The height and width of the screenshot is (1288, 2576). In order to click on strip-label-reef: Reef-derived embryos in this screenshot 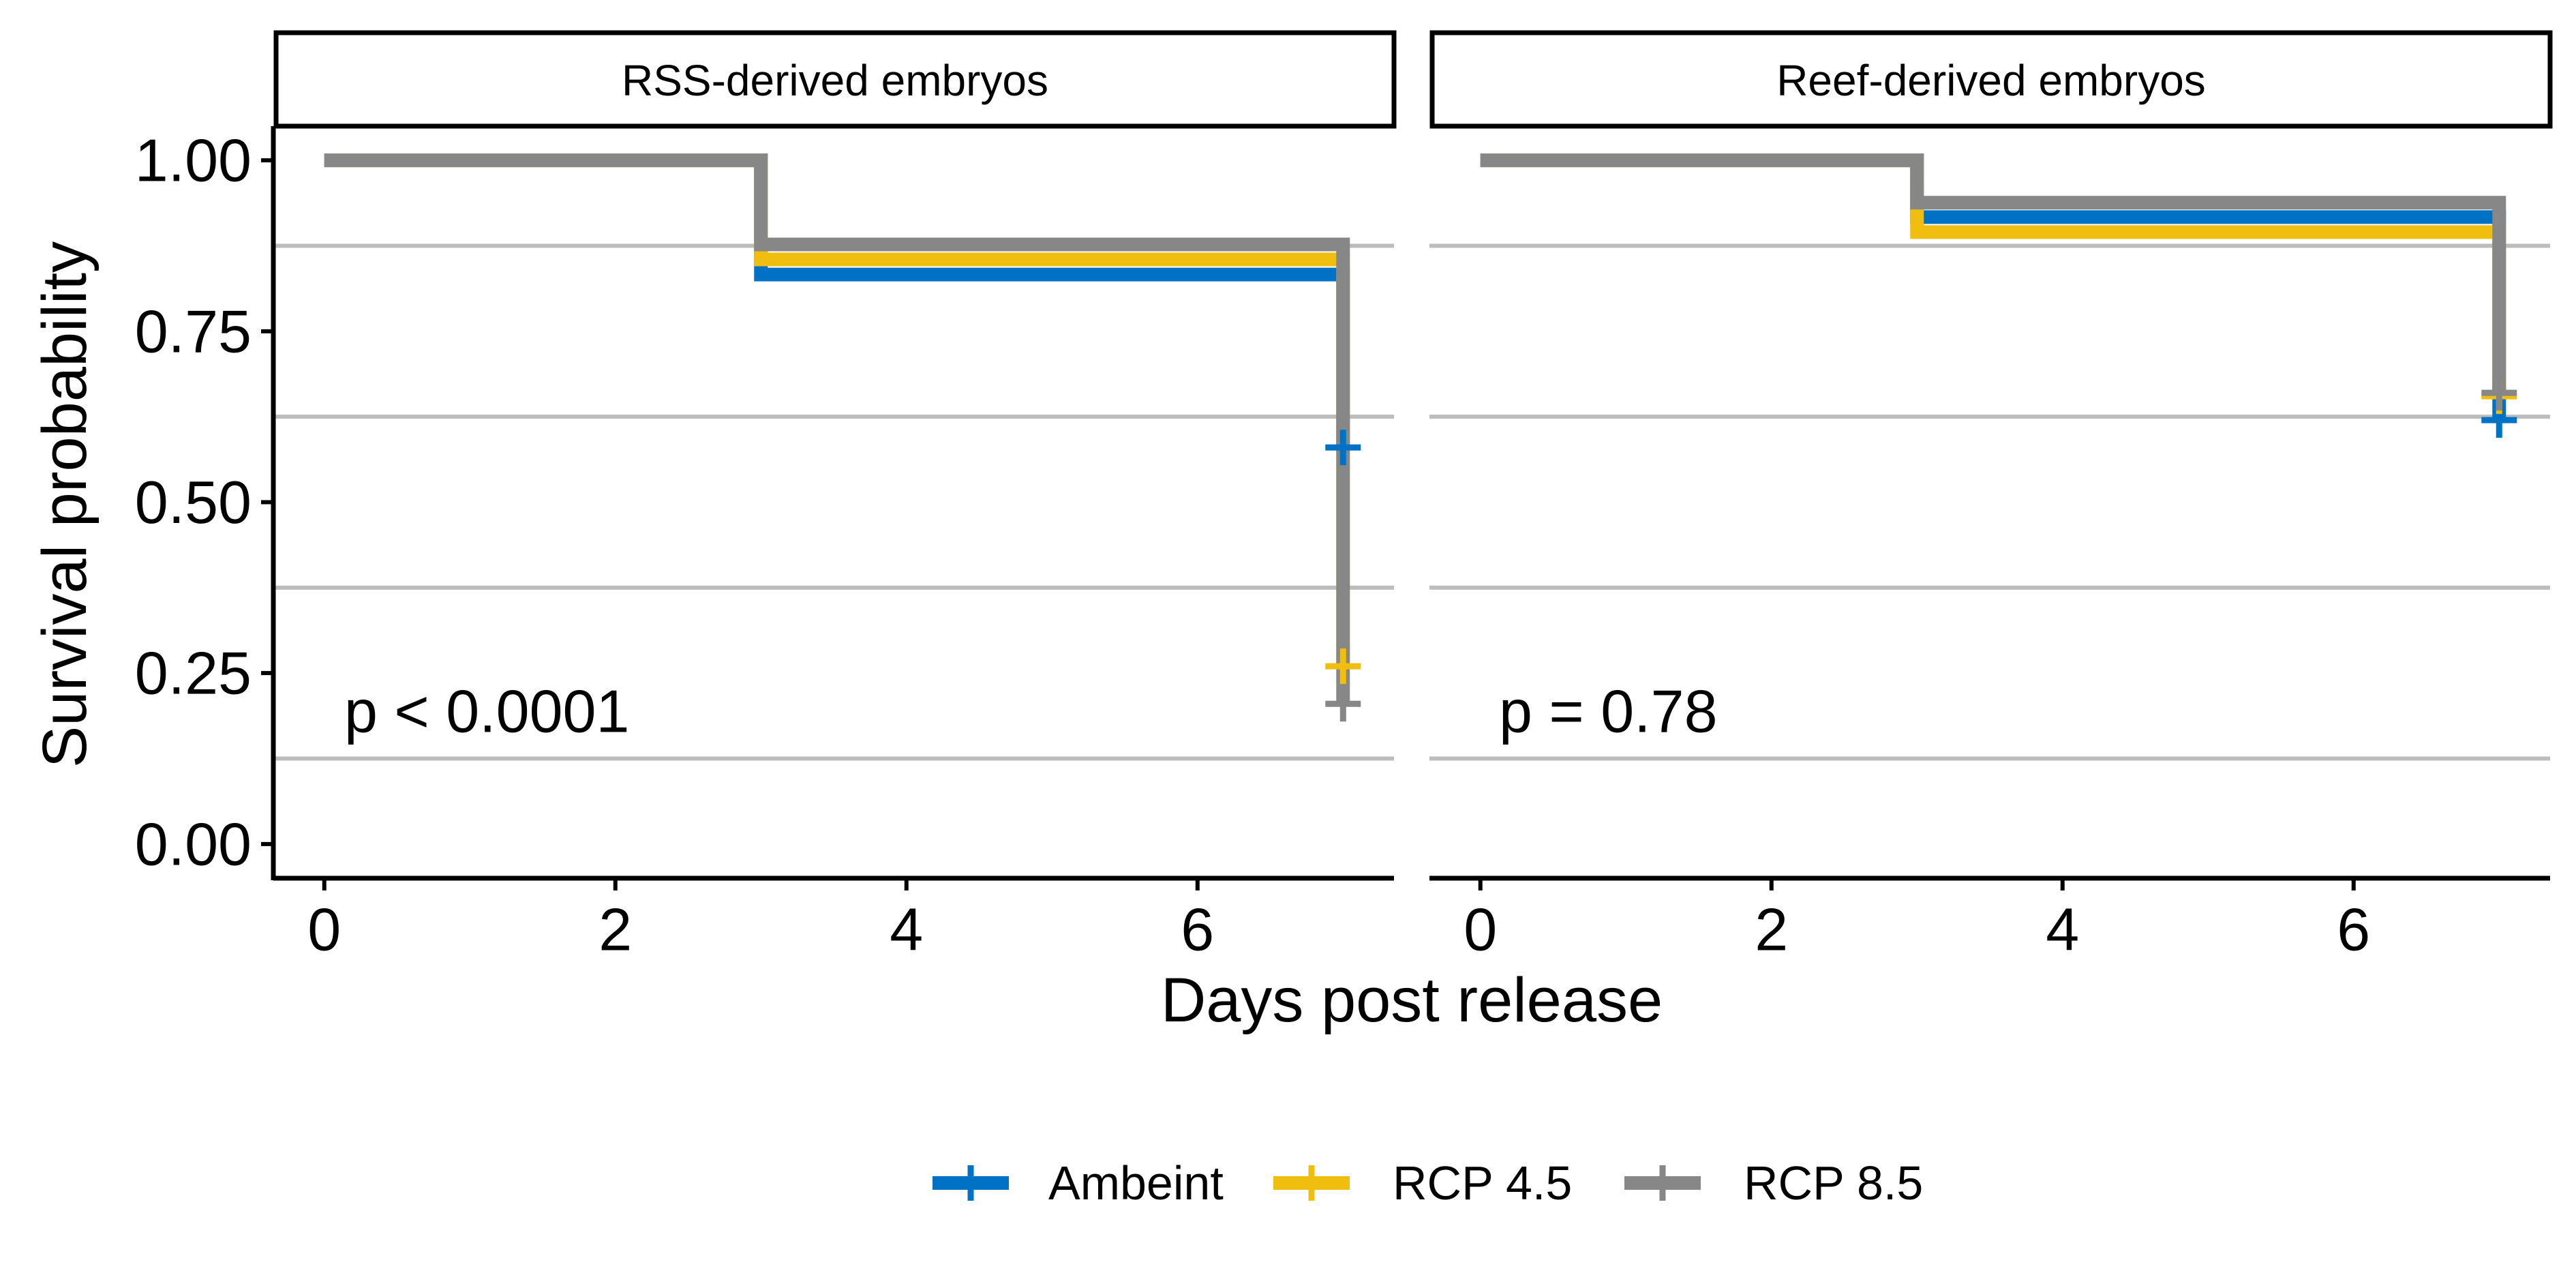, I will do `click(1991, 80)`.